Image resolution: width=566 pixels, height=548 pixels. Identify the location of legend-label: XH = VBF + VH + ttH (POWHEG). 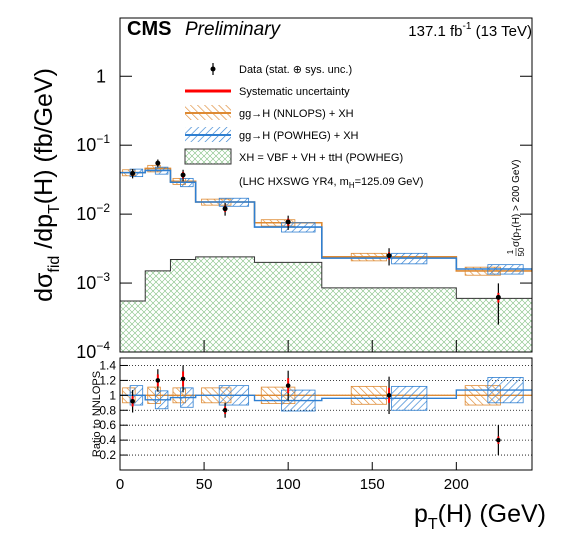
(321, 158).